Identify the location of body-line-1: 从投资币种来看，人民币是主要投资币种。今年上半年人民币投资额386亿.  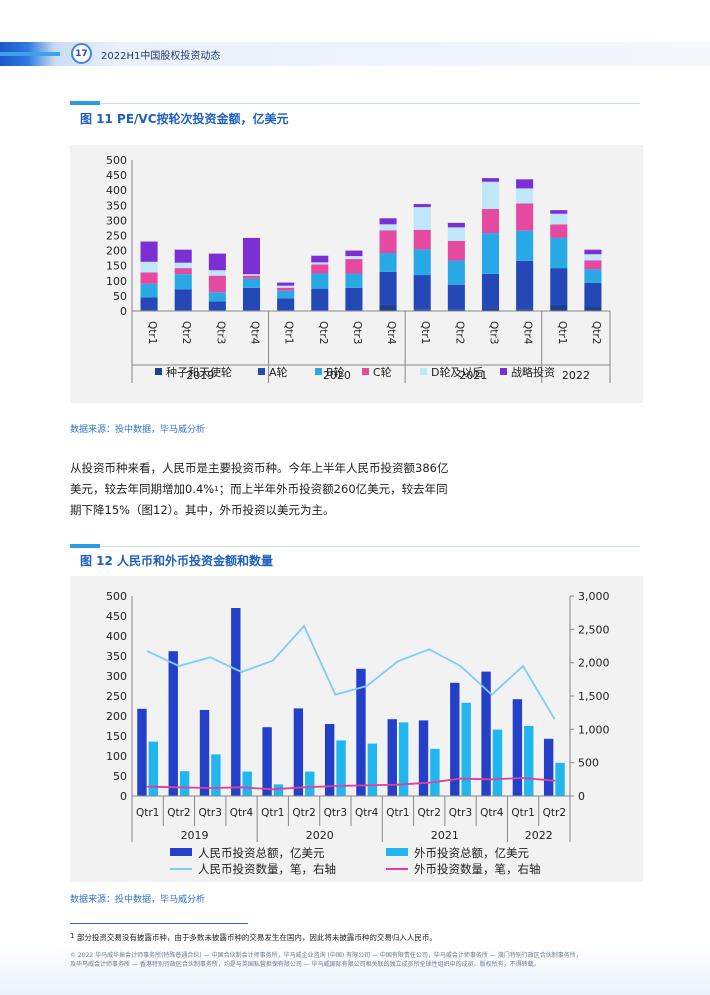
(259, 468).